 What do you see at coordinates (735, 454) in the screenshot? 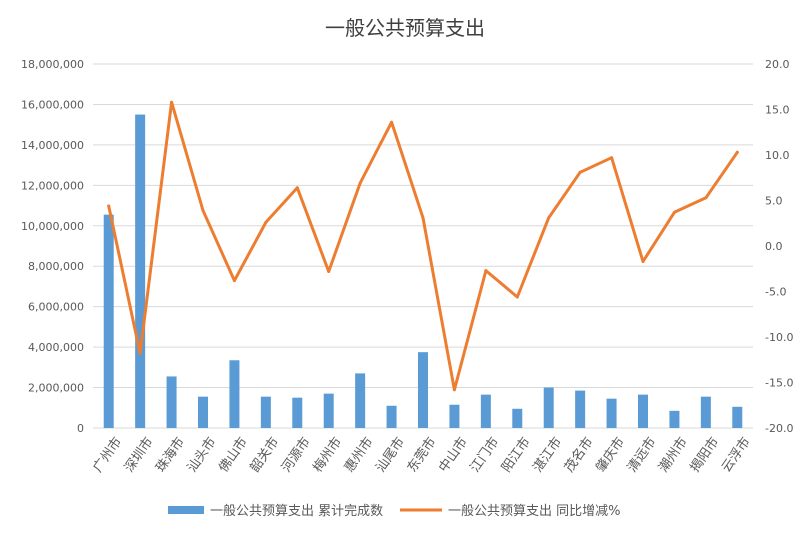
I see `category-tick-label: 云浮市` at bounding box center [735, 454].